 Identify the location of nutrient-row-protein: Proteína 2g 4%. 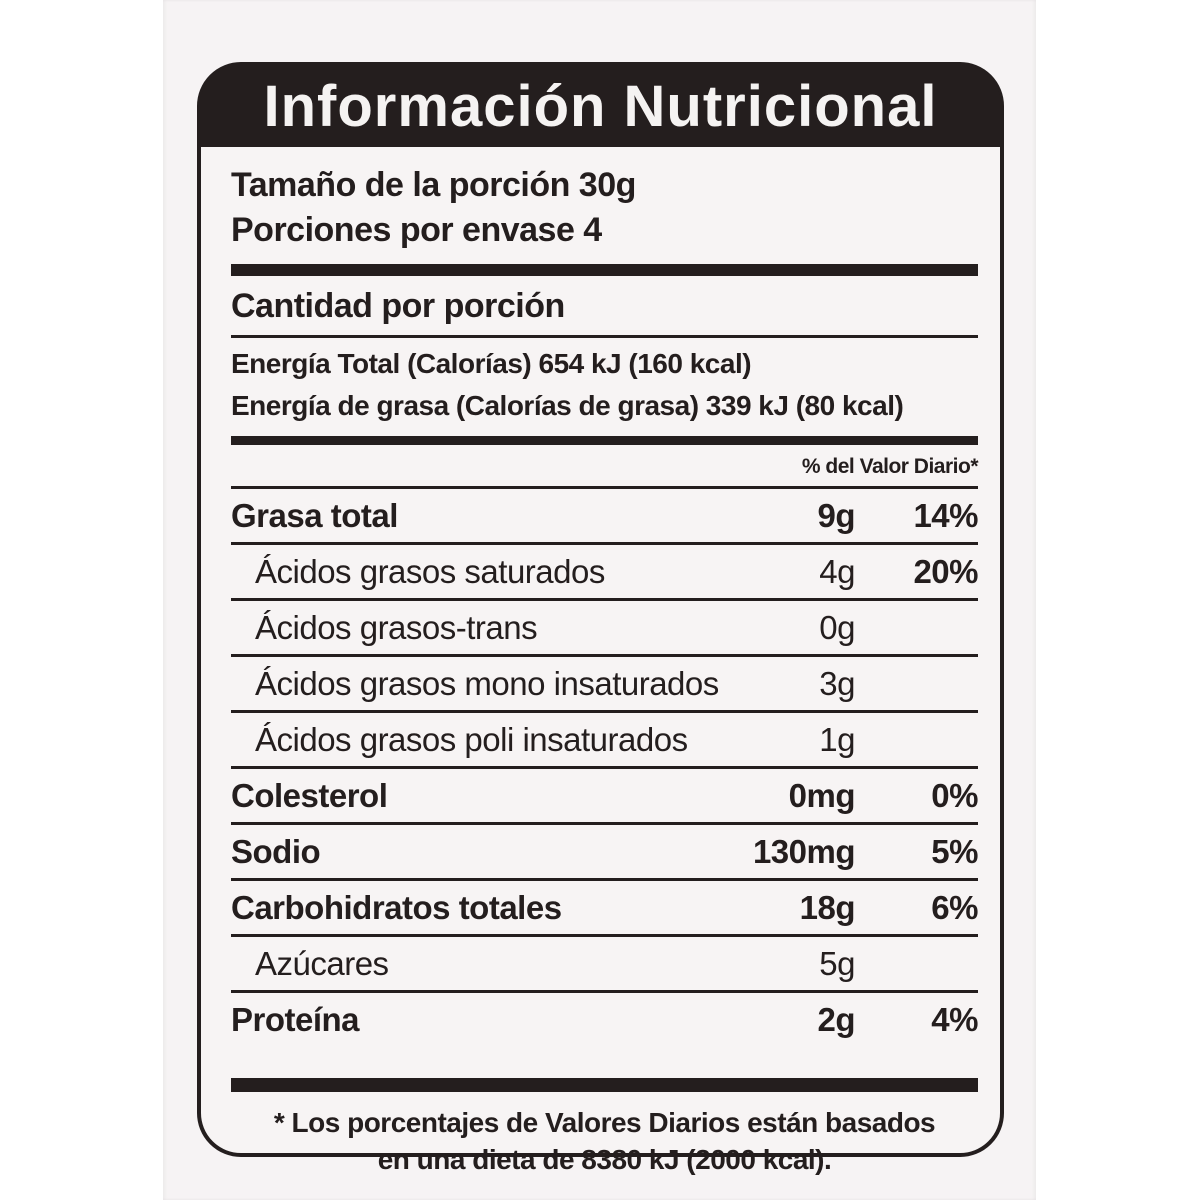
(605, 1018).